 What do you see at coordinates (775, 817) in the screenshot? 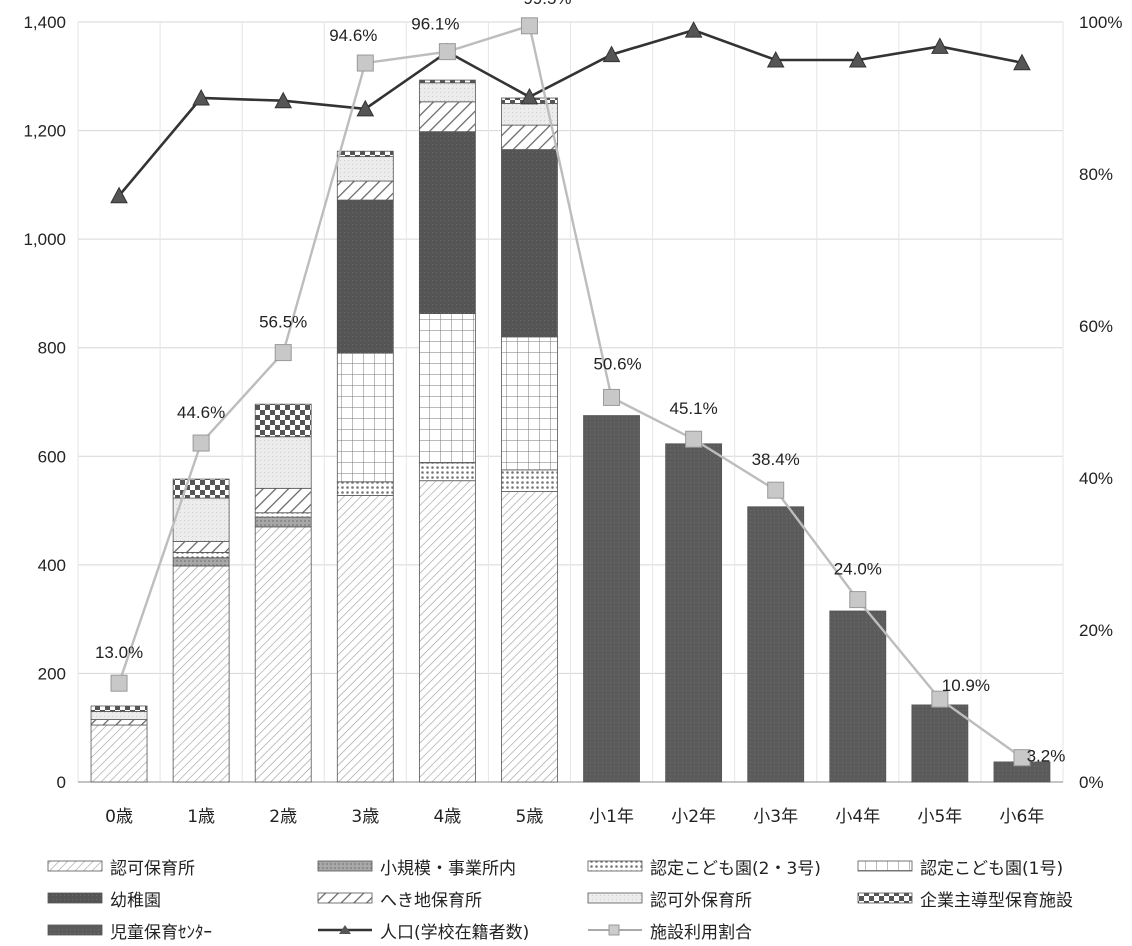
I see `category-label: 小3年` at bounding box center [775, 817].